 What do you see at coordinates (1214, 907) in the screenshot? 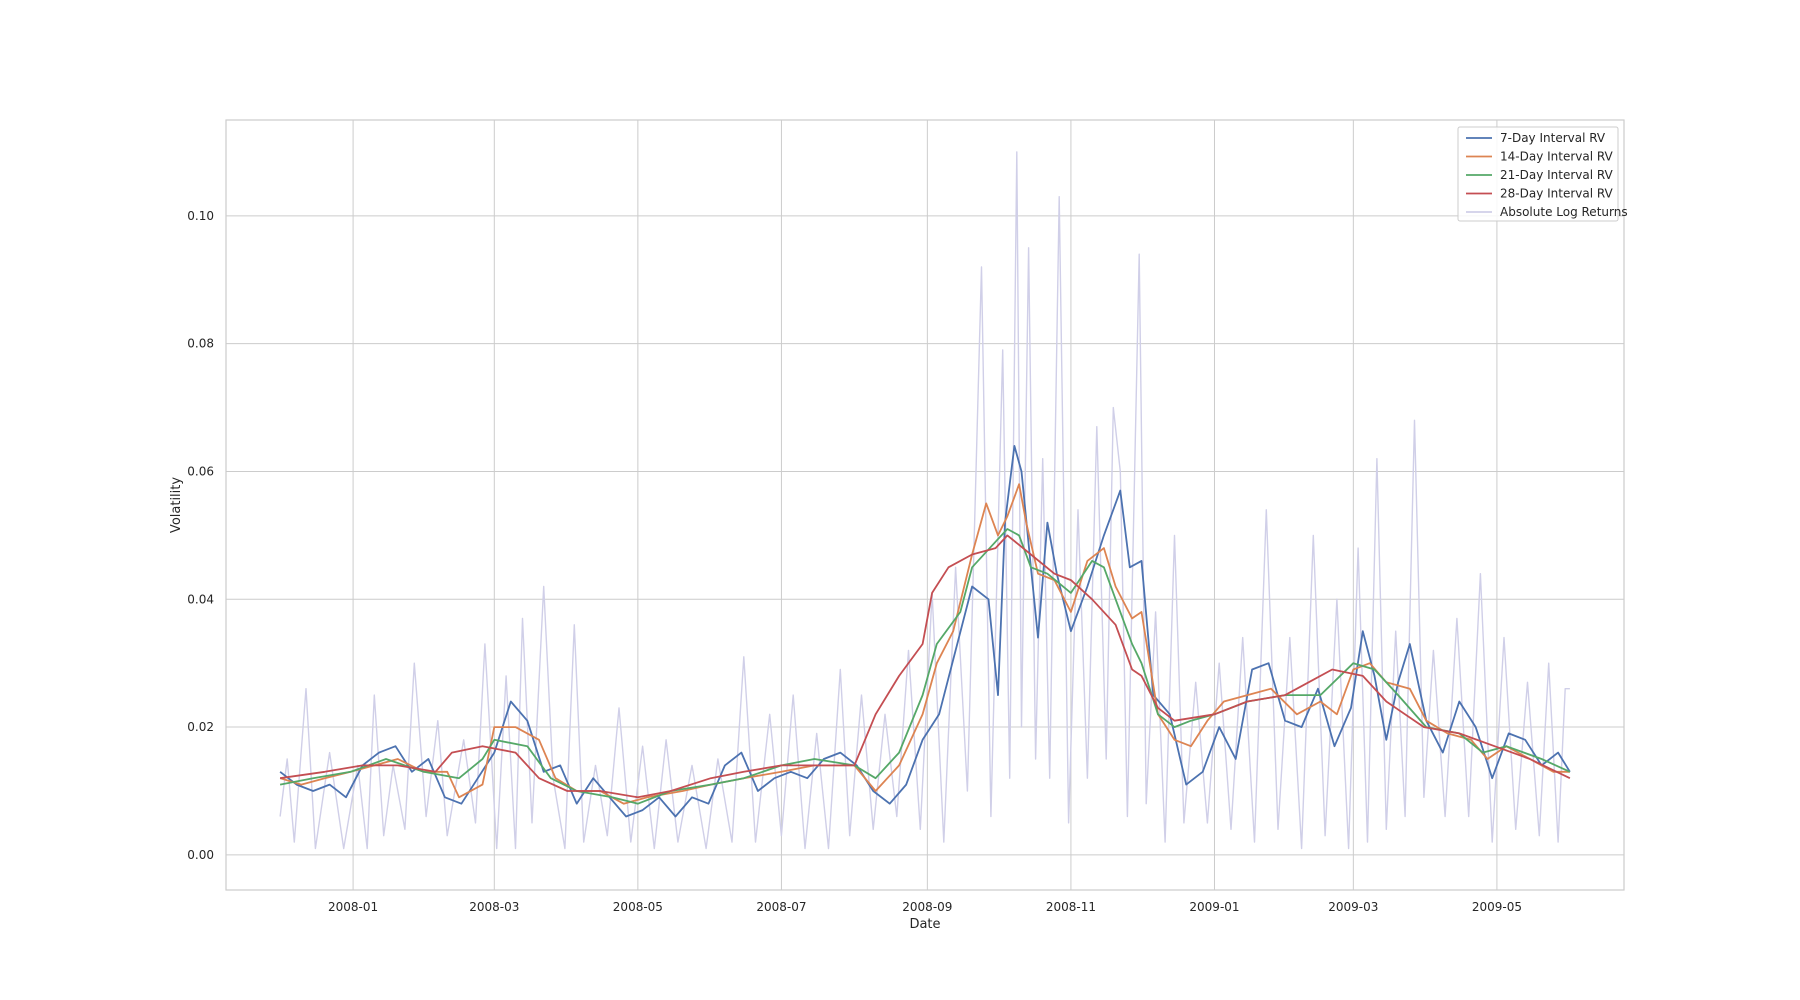
I see `x-tick-label: 2009-01` at bounding box center [1214, 907].